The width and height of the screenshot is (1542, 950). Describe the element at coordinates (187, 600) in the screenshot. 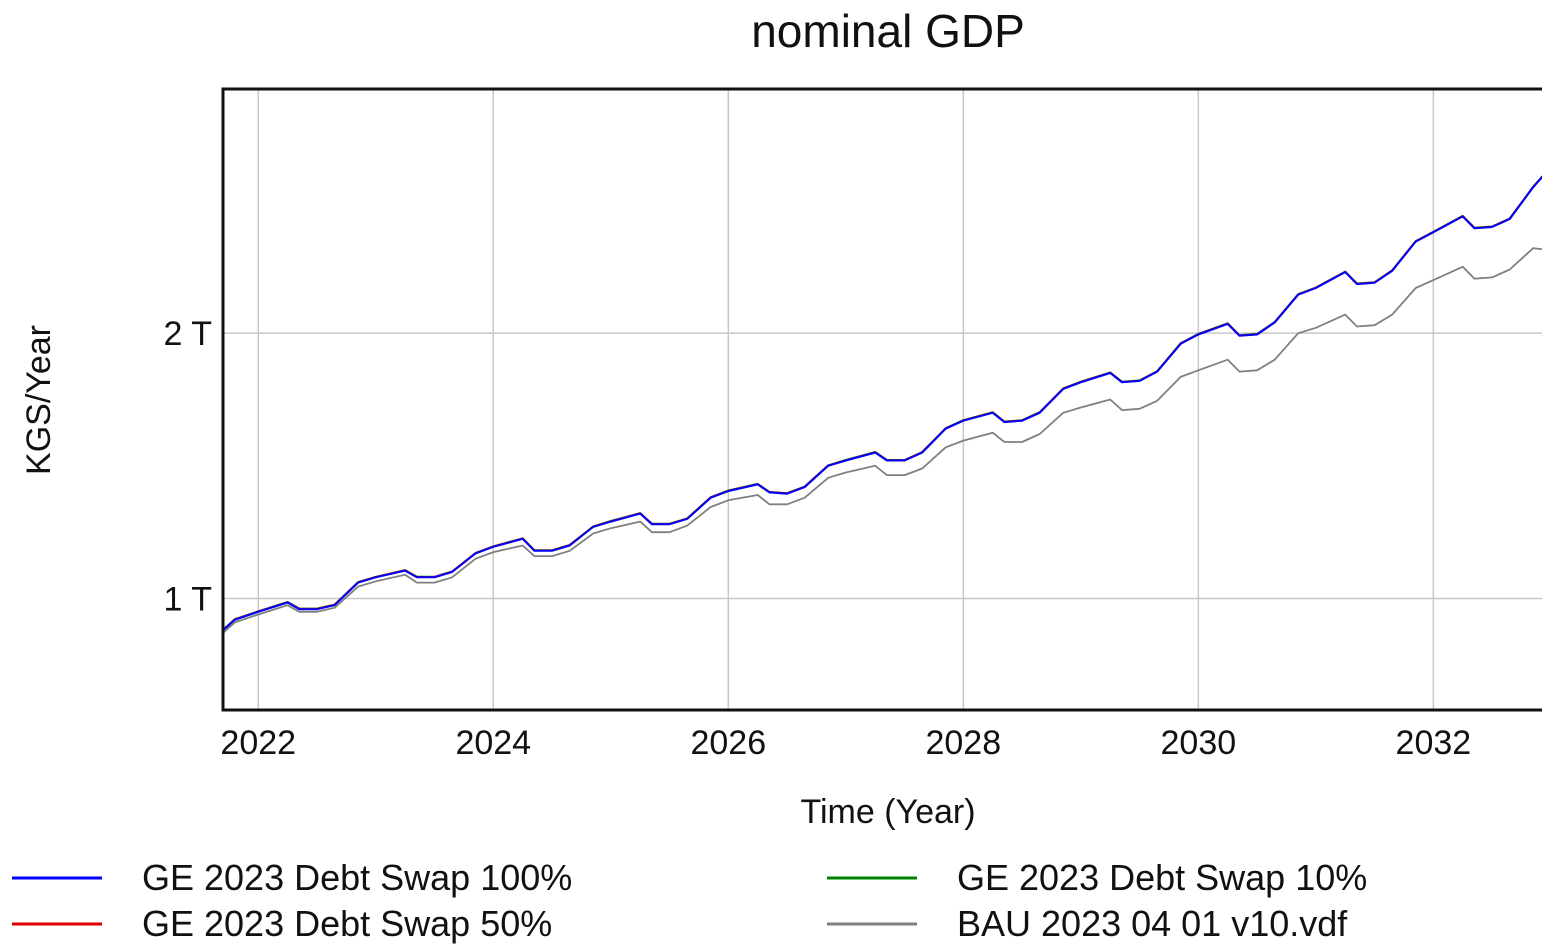

I see `y-tick-label: 1 T` at that location.